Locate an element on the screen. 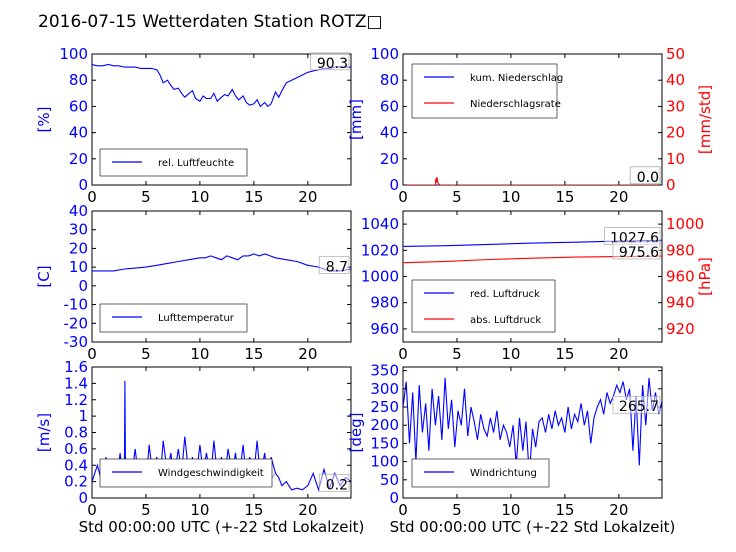 The image size is (736, 552). y-tick-label: 0.2 is located at coordinates (76, 482).